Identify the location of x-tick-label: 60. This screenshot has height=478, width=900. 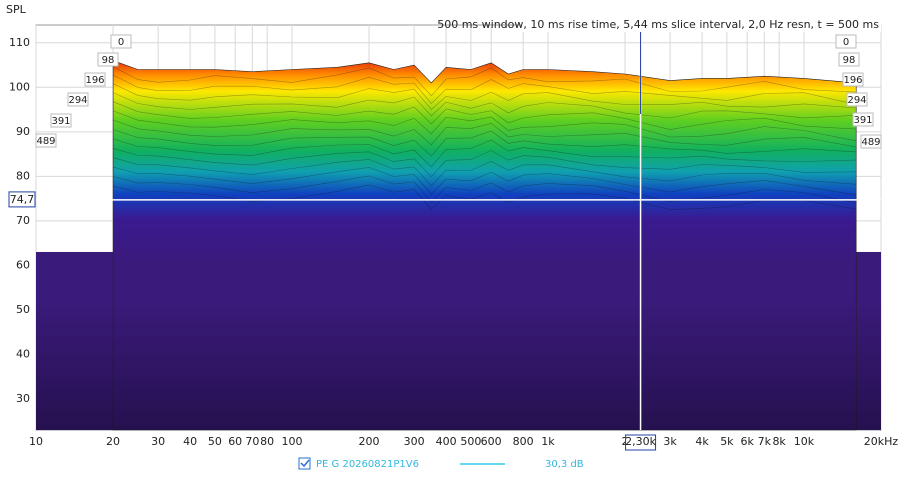
(235, 441).